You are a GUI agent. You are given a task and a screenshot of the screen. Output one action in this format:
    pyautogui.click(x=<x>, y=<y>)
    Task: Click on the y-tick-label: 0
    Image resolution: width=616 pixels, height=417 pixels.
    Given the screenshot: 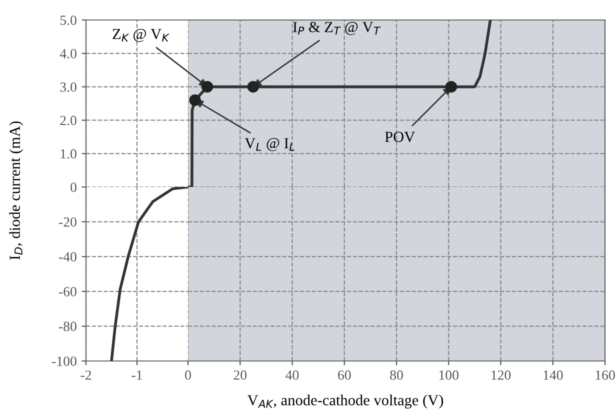 What is the action you would take?
    pyautogui.click(x=73, y=187)
    